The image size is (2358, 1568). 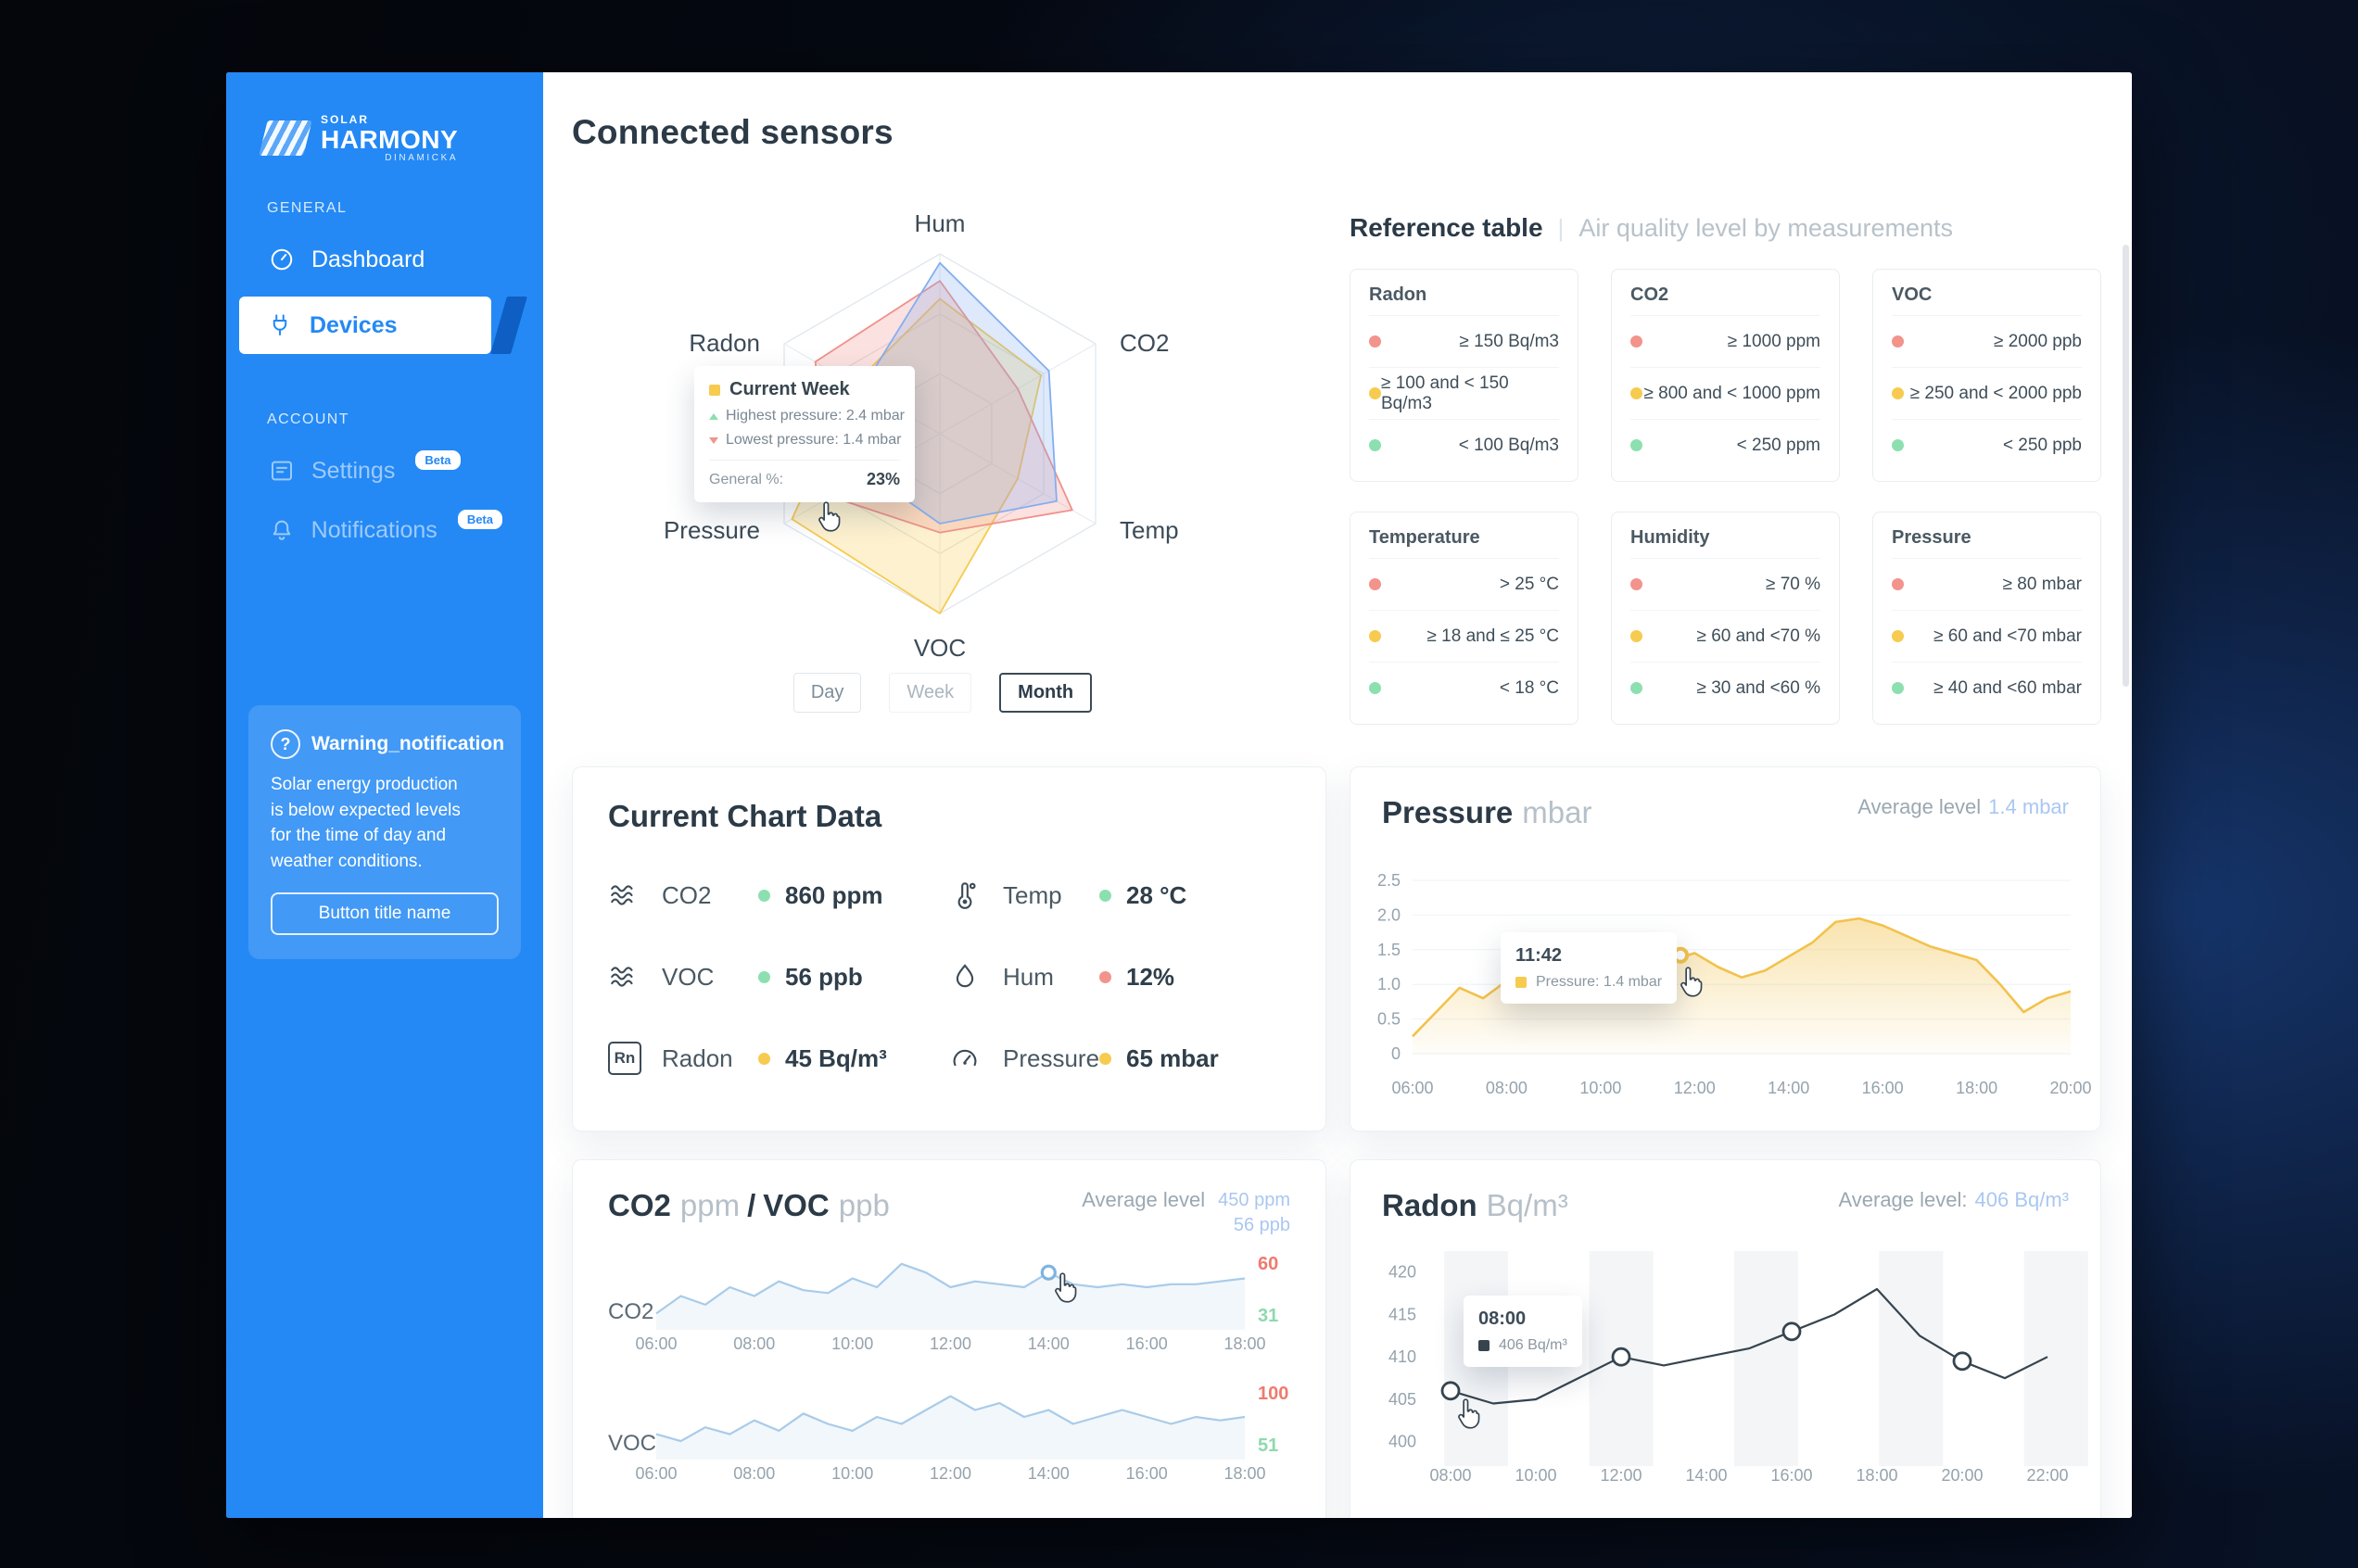 I want to click on tooltip-low-text: Lowest pressure: 1.4 mbar, so click(x=814, y=440).